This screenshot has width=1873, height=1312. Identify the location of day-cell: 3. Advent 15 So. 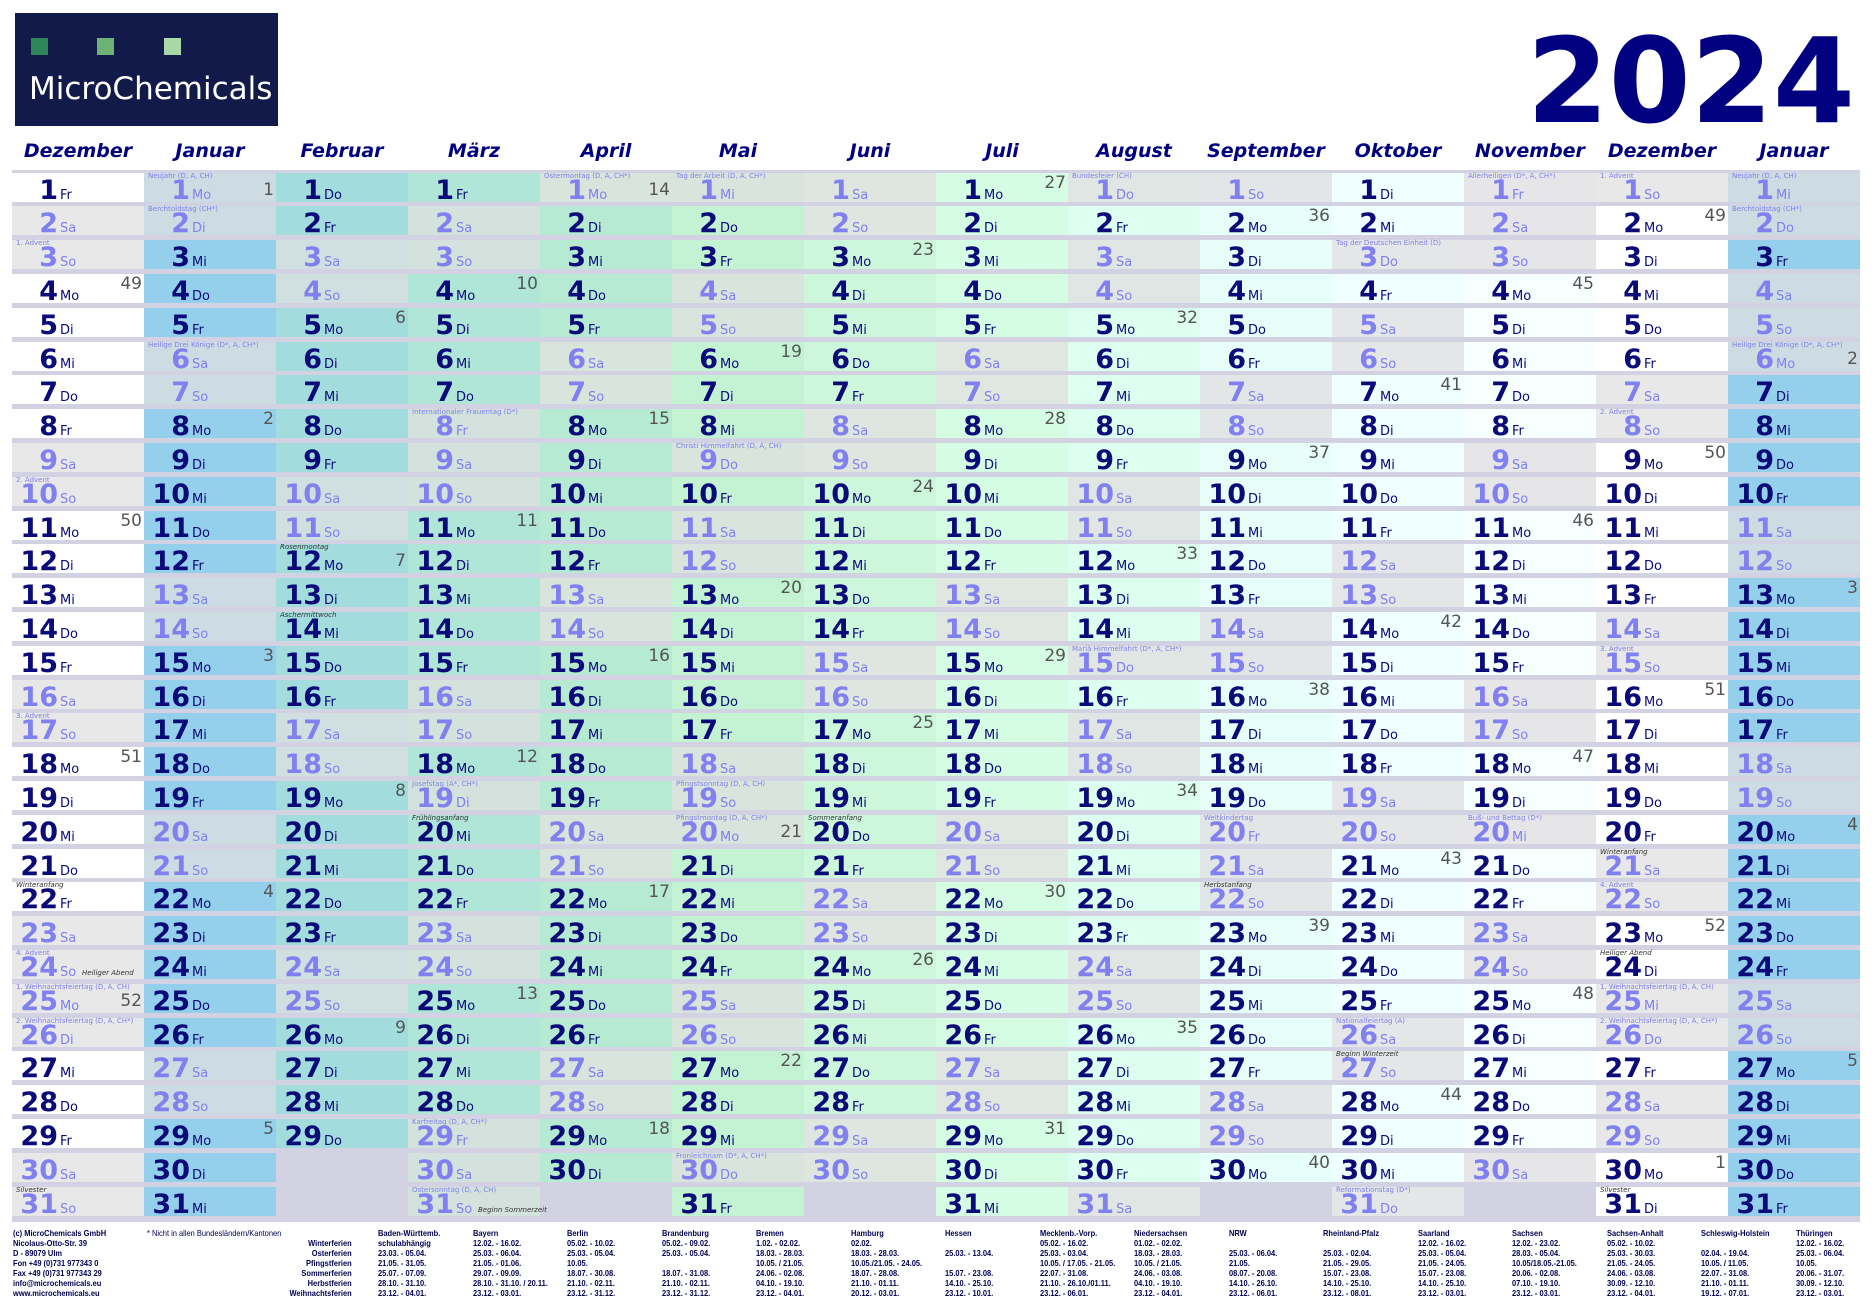
(1662, 661).